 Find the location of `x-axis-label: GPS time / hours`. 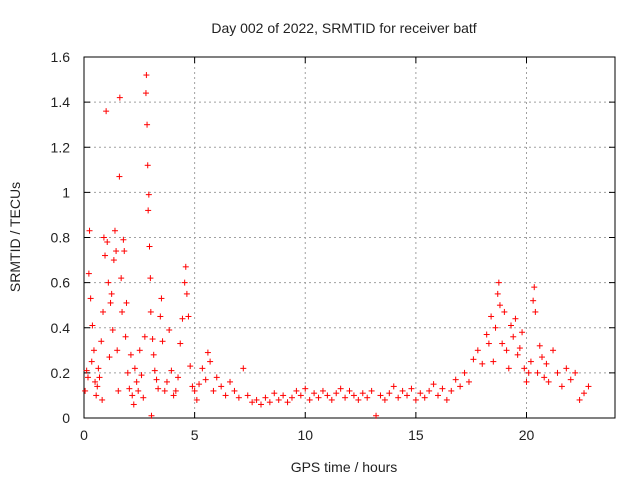

x-axis-label: GPS time / hours is located at coordinates (344, 467).